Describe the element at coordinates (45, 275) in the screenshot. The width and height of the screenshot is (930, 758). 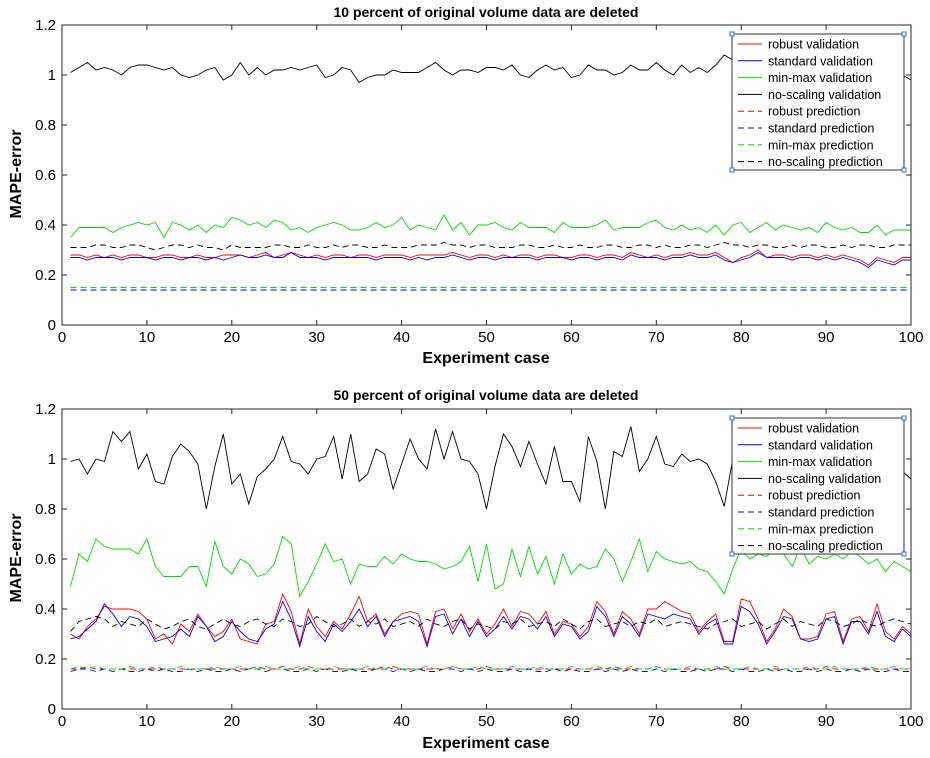
I see `top-chart-ytick-label-1: 0.2` at that location.